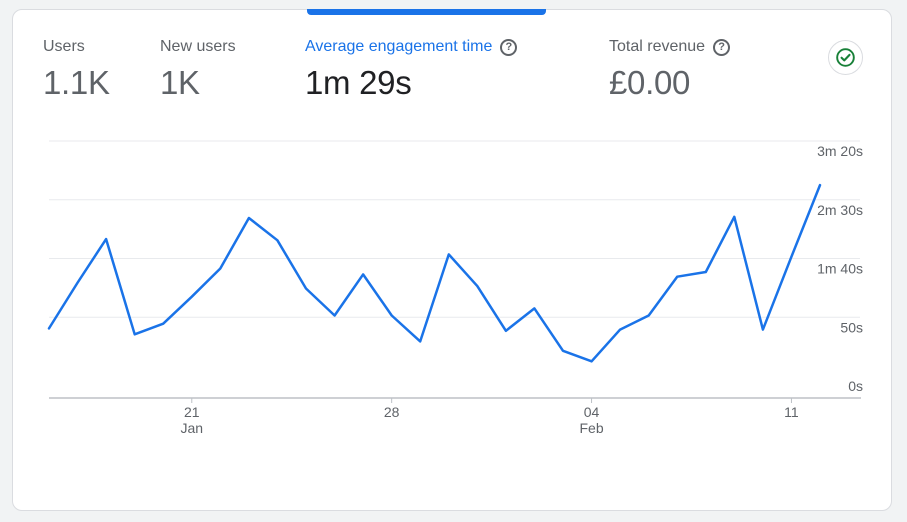 Image resolution: width=907 pixels, height=522 pixels. Describe the element at coordinates (399, 46) in the screenshot. I see `metric-label: Average engagement time` at that location.